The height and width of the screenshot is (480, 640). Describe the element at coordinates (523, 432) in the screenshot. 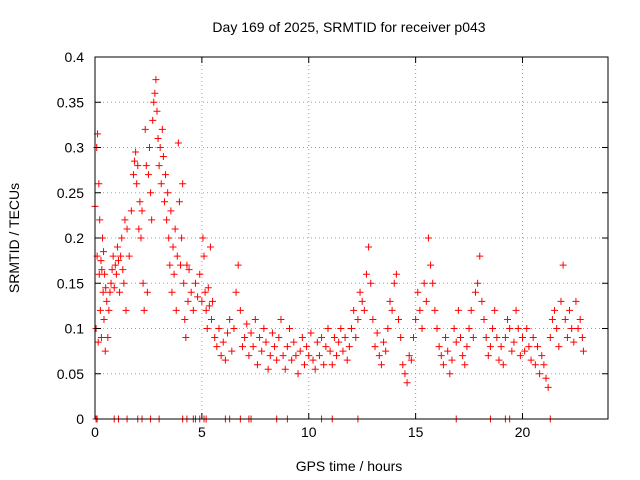

I see `x-tick-label: 20` at that location.